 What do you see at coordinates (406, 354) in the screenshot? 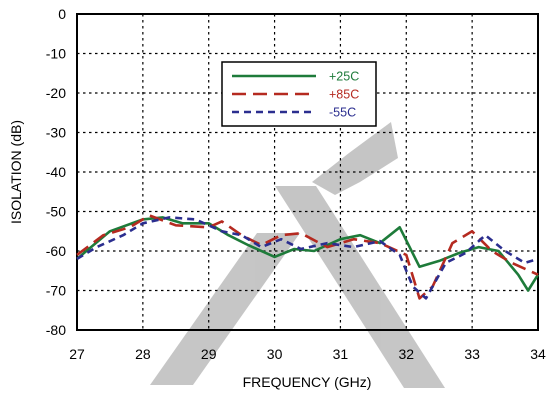
I see `x-tick-label: 32` at bounding box center [406, 354].